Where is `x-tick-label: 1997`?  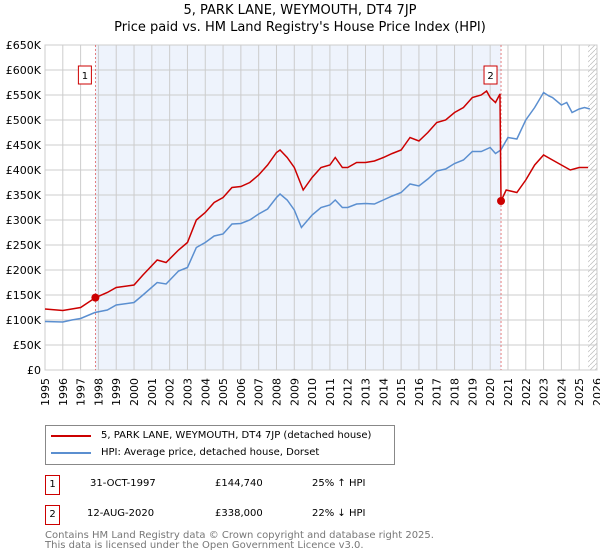 x-tick-label: 1997 is located at coordinates (81, 392).